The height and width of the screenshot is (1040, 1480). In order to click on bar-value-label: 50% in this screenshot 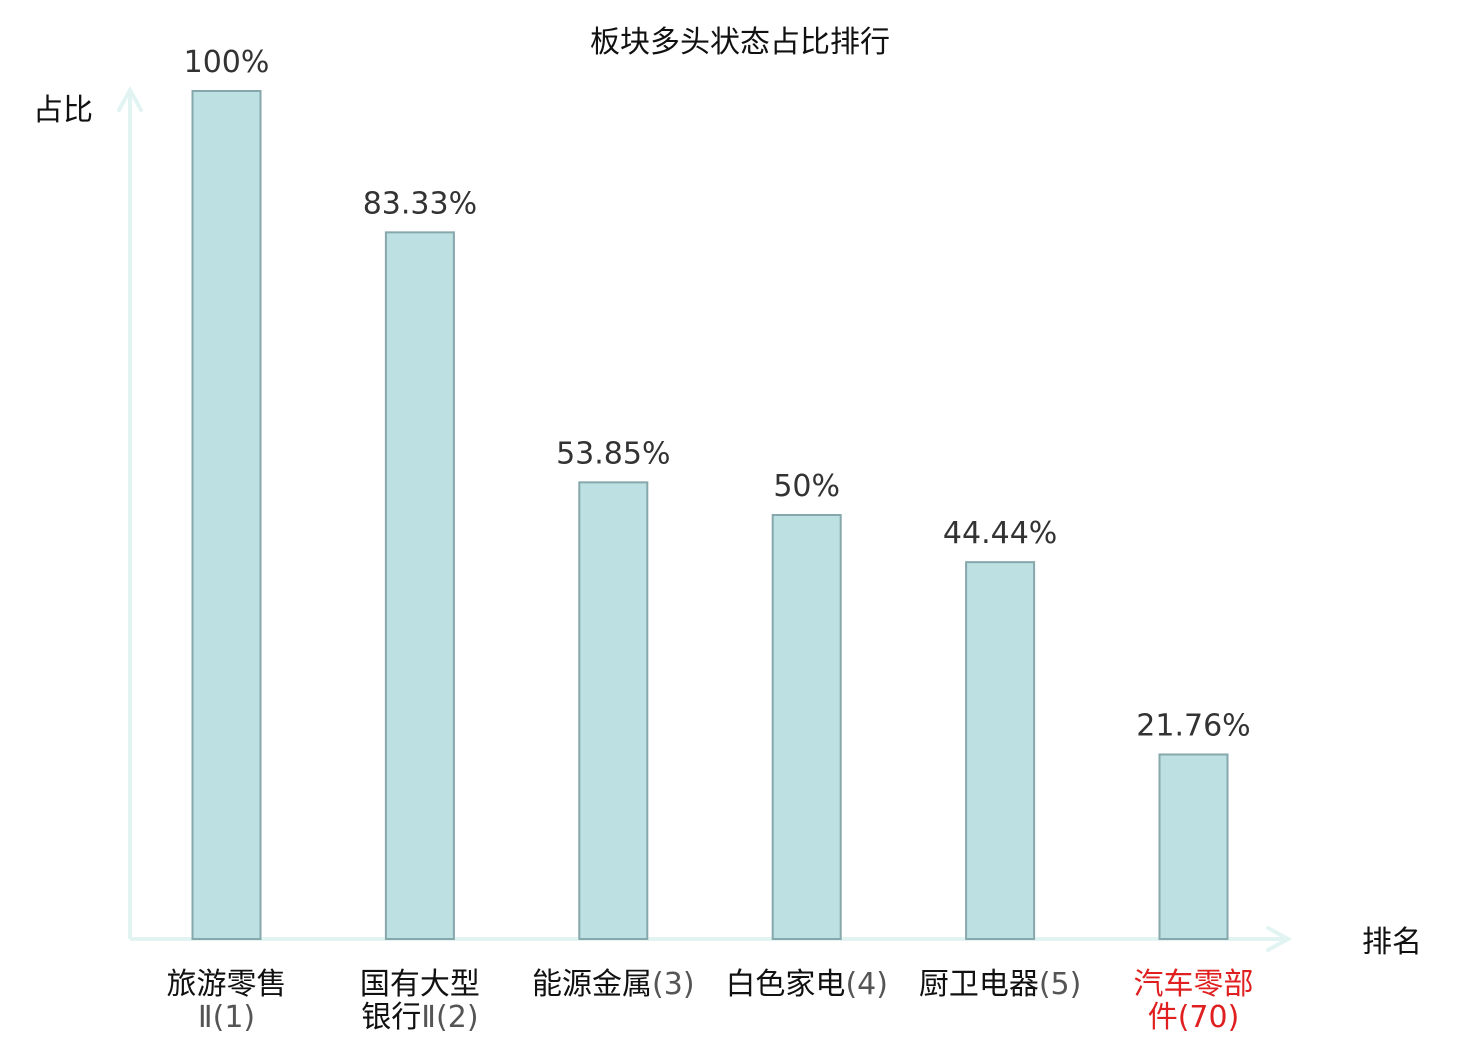, I will do `click(806, 486)`.